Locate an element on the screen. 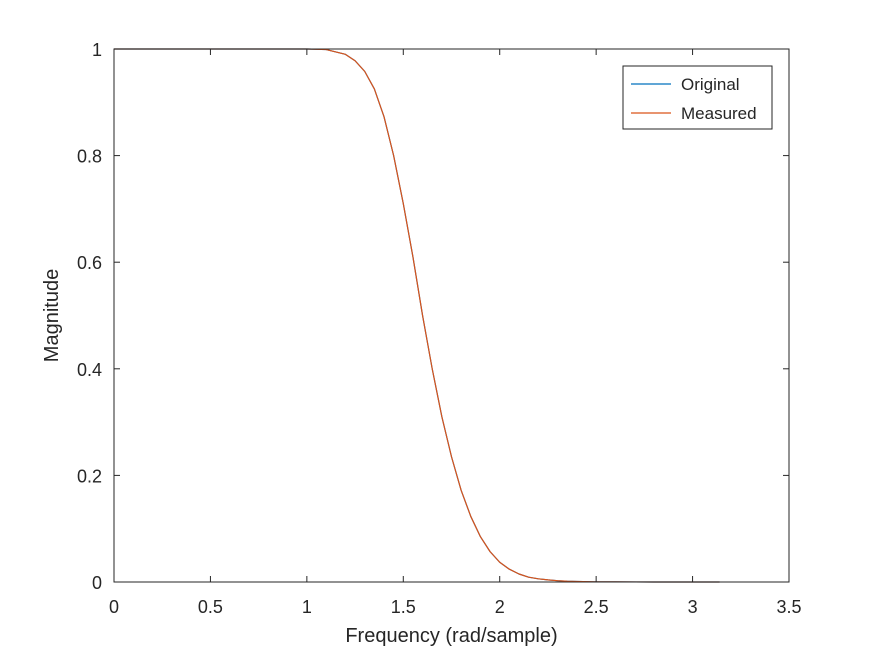 This screenshot has height=654, width=872. x-tick-label: 0 is located at coordinates (114, 607).